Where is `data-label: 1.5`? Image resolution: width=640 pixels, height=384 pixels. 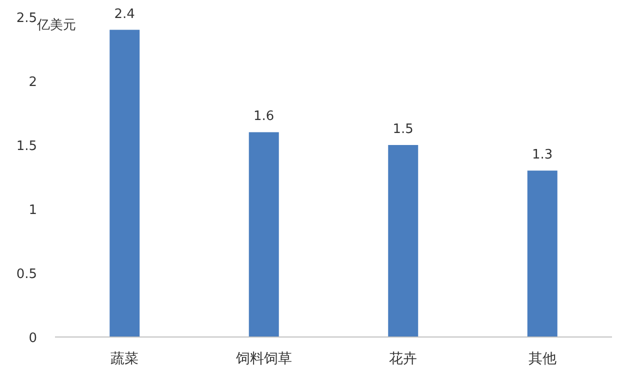 data-label: 1.5 is located at coordinates (403, 129).